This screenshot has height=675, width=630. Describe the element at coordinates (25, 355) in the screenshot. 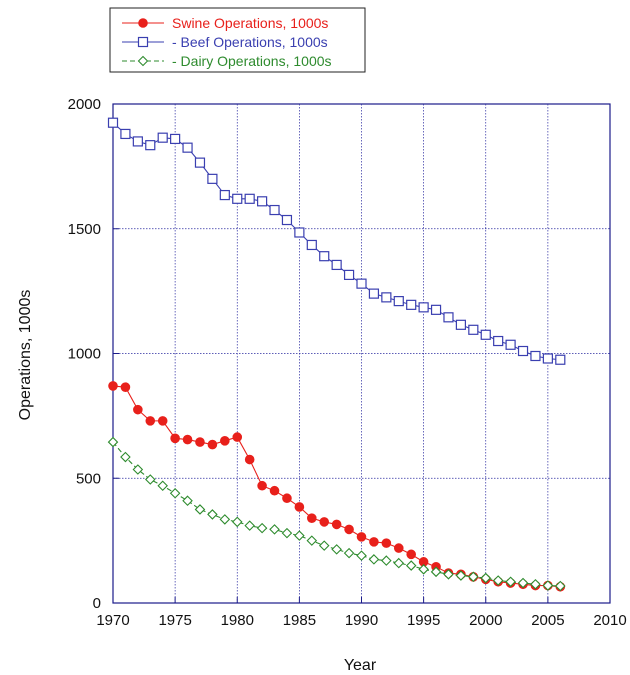

I see `y-axis-title: Operations, 1000s` at that location.